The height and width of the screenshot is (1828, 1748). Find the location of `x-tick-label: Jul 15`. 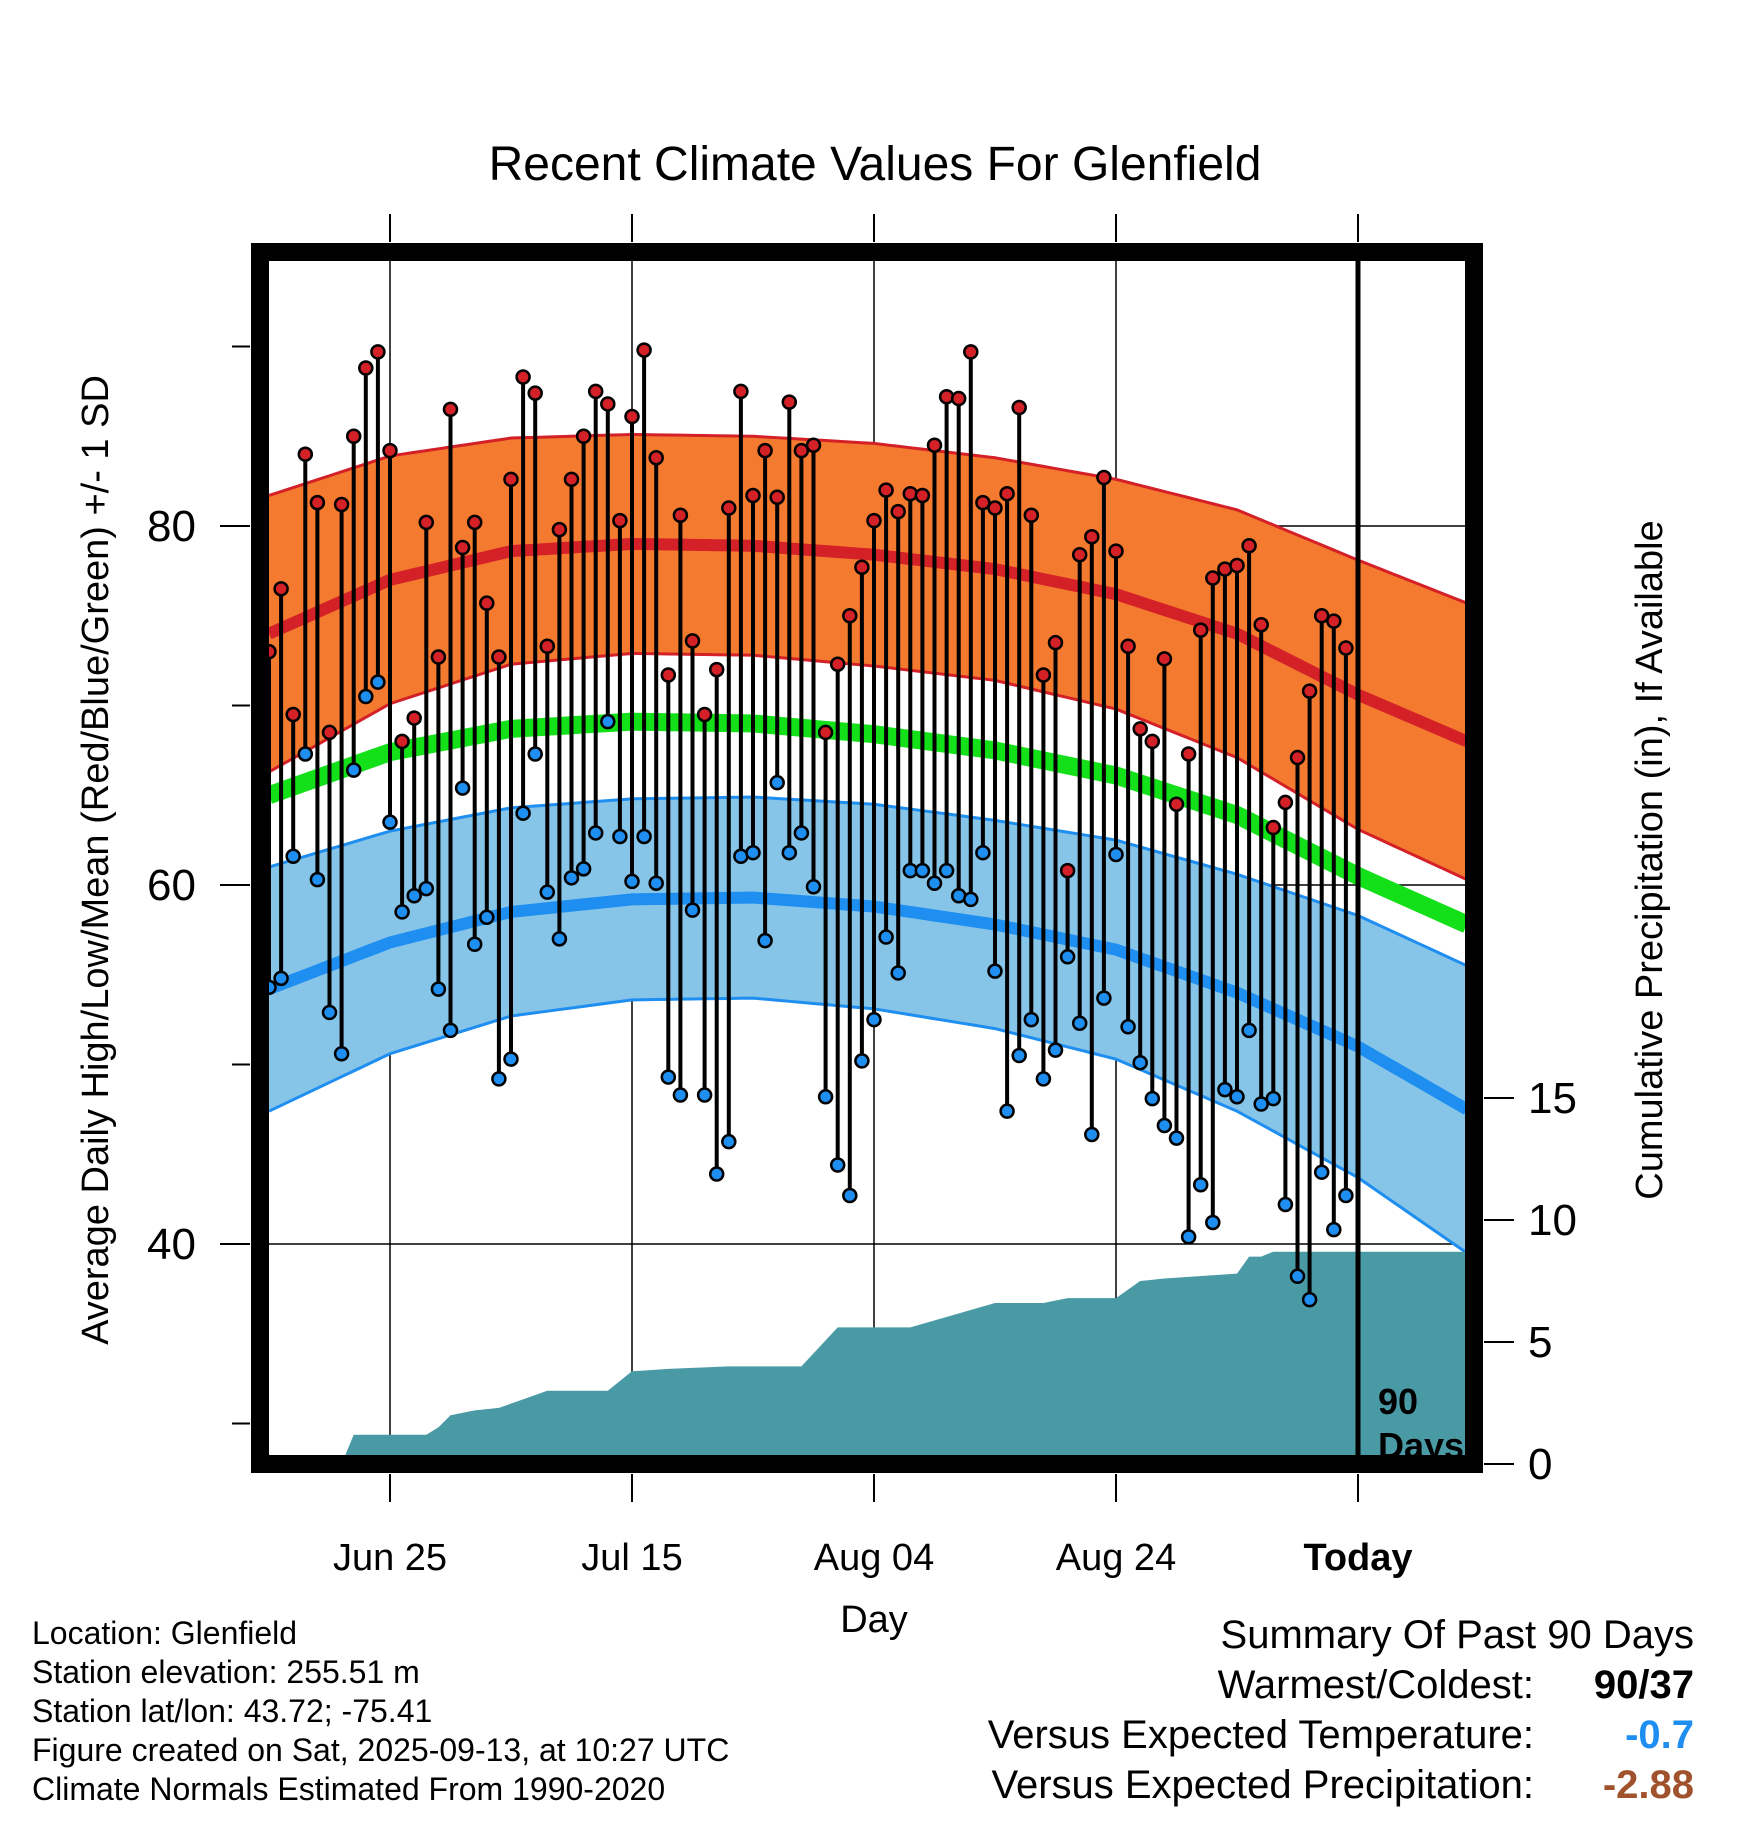

x-tick-label: Jul 15 is located at coordinates (631, 1558).